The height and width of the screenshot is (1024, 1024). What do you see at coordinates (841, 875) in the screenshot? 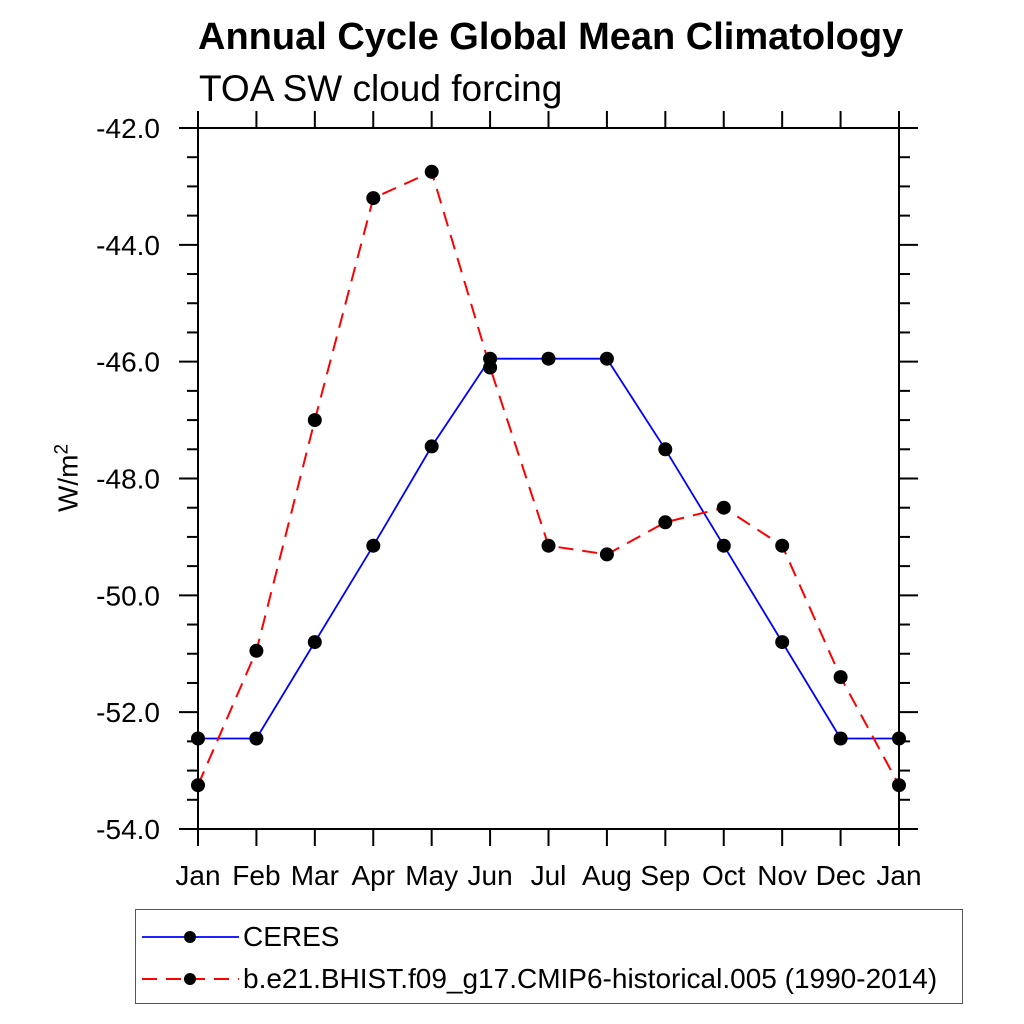
I see `x-tick-label: Dec` at bounding box center [841, 875].